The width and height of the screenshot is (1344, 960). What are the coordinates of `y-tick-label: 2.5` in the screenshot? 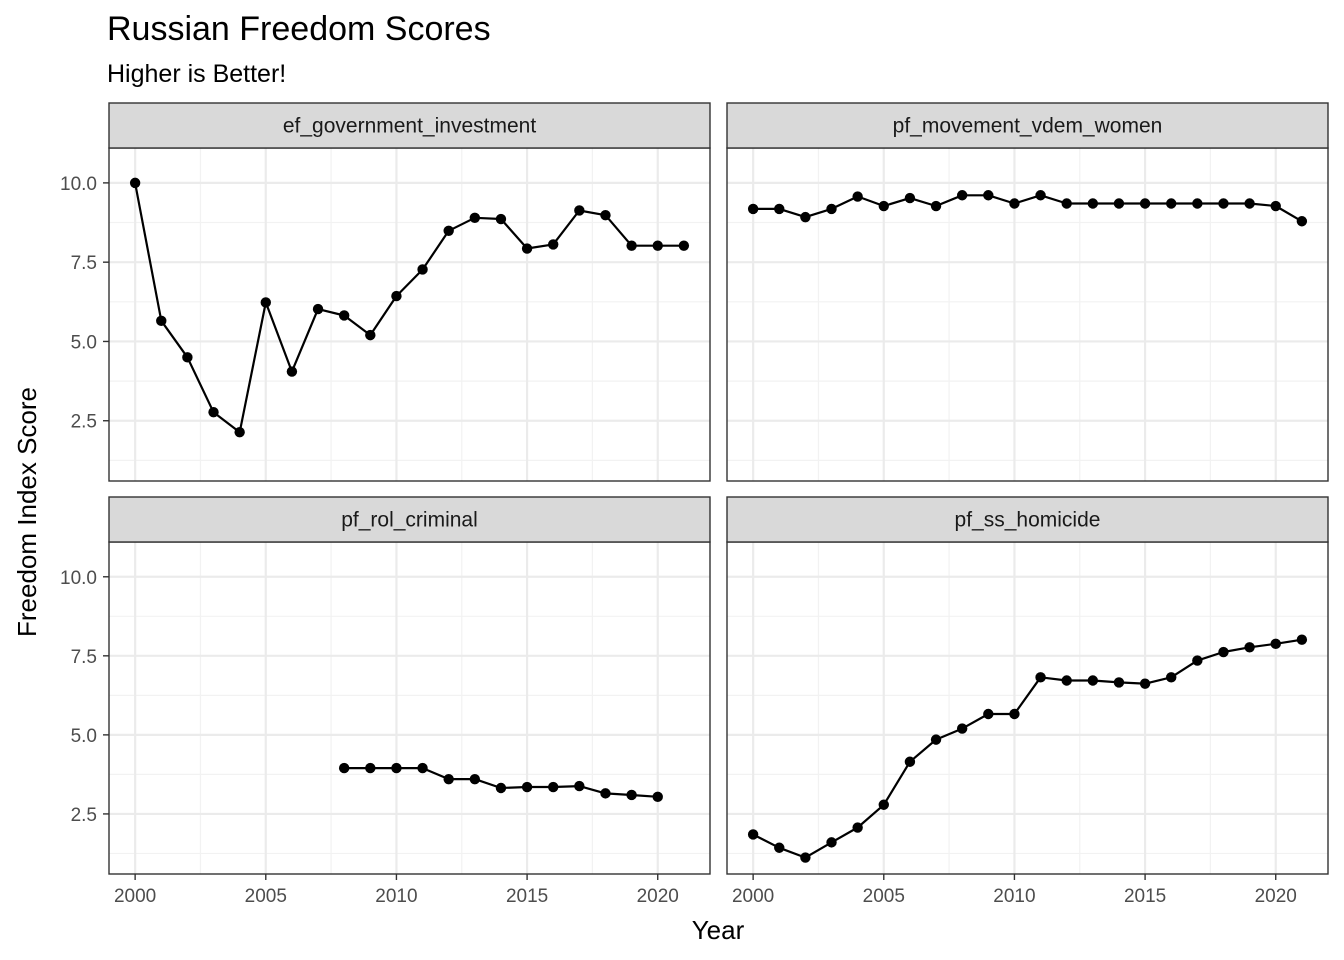 It's located at (84, 422).